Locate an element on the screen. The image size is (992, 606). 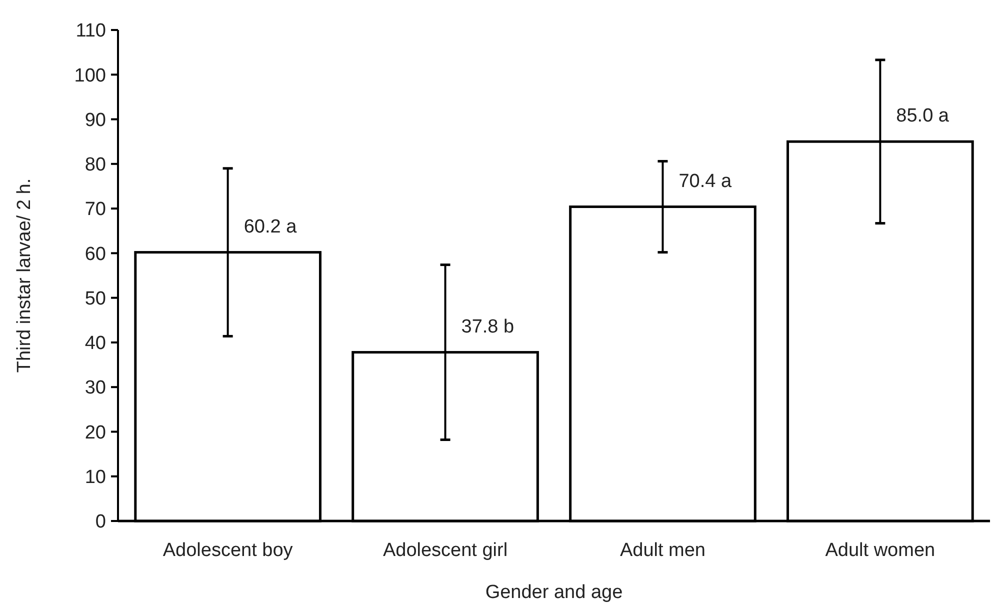
x-tick-label: Adolescent girl is located at coordinates (445, 550).